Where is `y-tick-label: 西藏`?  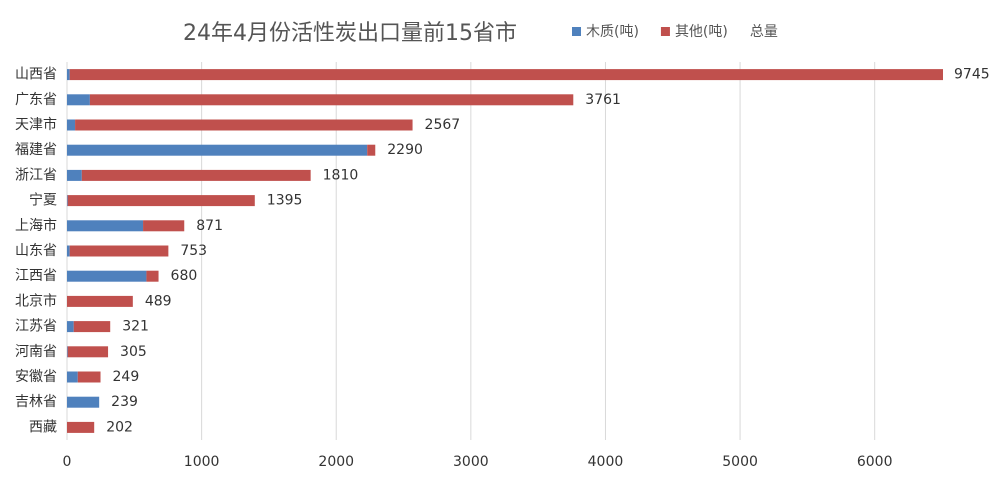 y-tick-label: 西藏 is located at coordinates (43, 427).